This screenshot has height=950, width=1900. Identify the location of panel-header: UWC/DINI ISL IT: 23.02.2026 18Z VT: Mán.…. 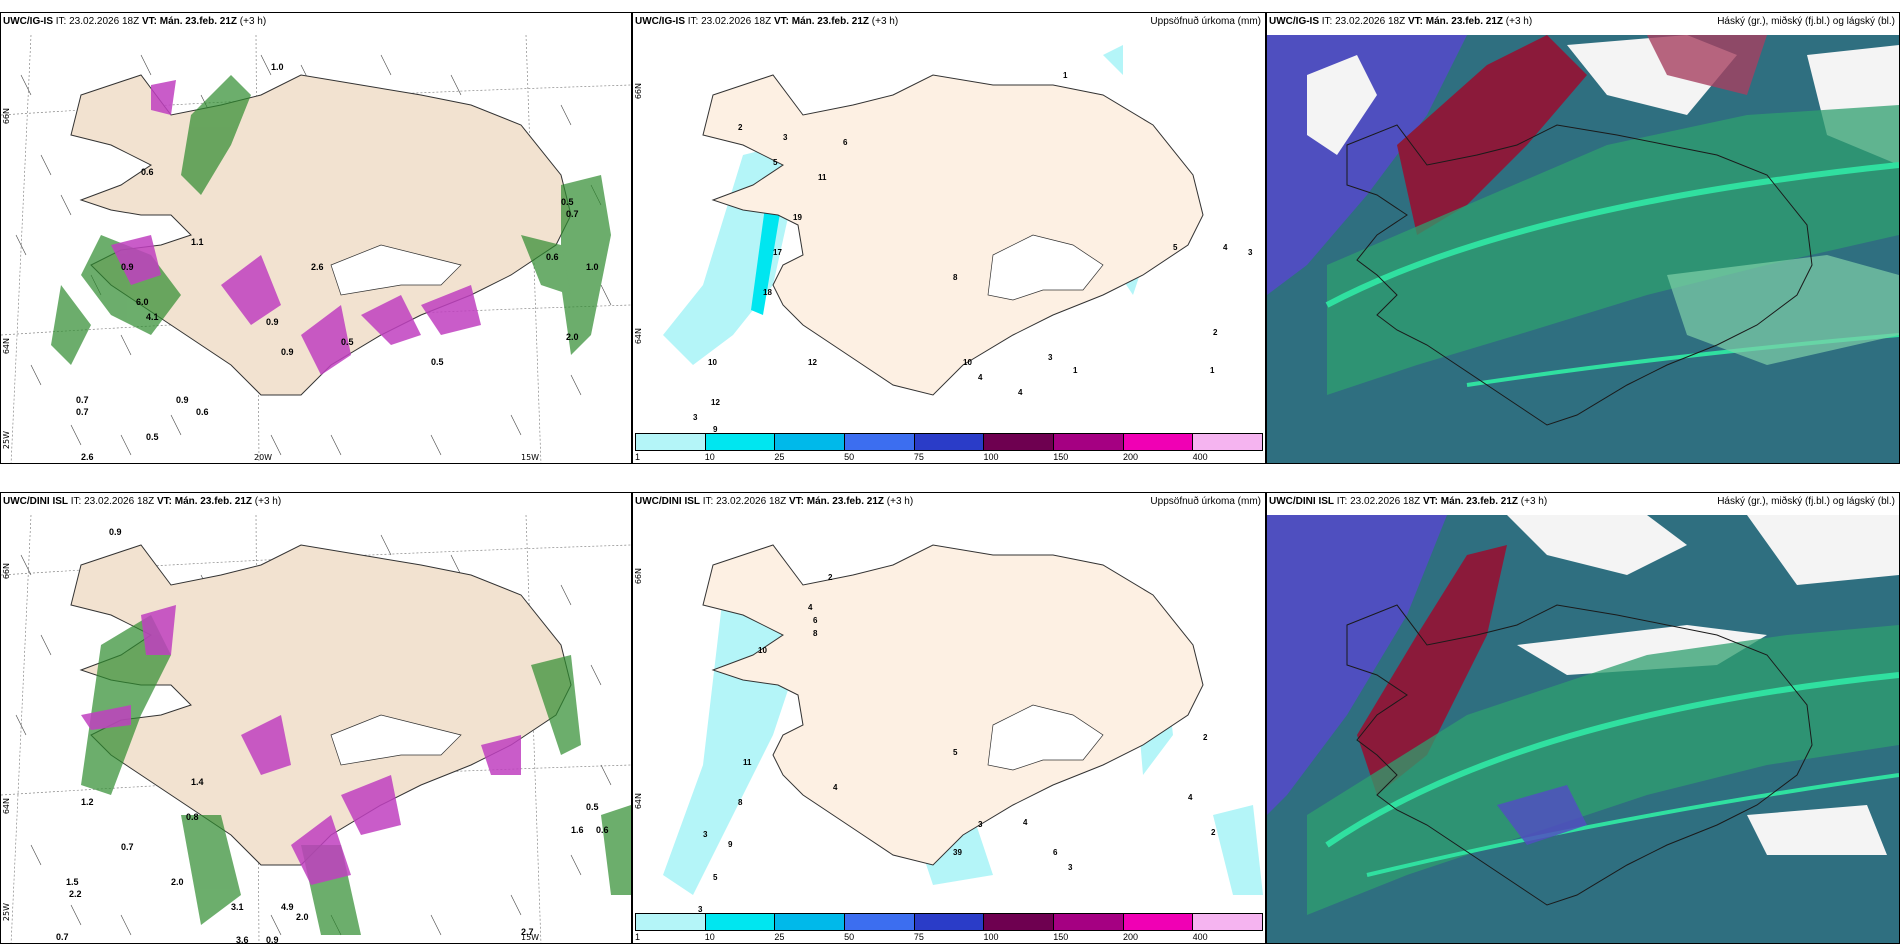
(1408, 501).